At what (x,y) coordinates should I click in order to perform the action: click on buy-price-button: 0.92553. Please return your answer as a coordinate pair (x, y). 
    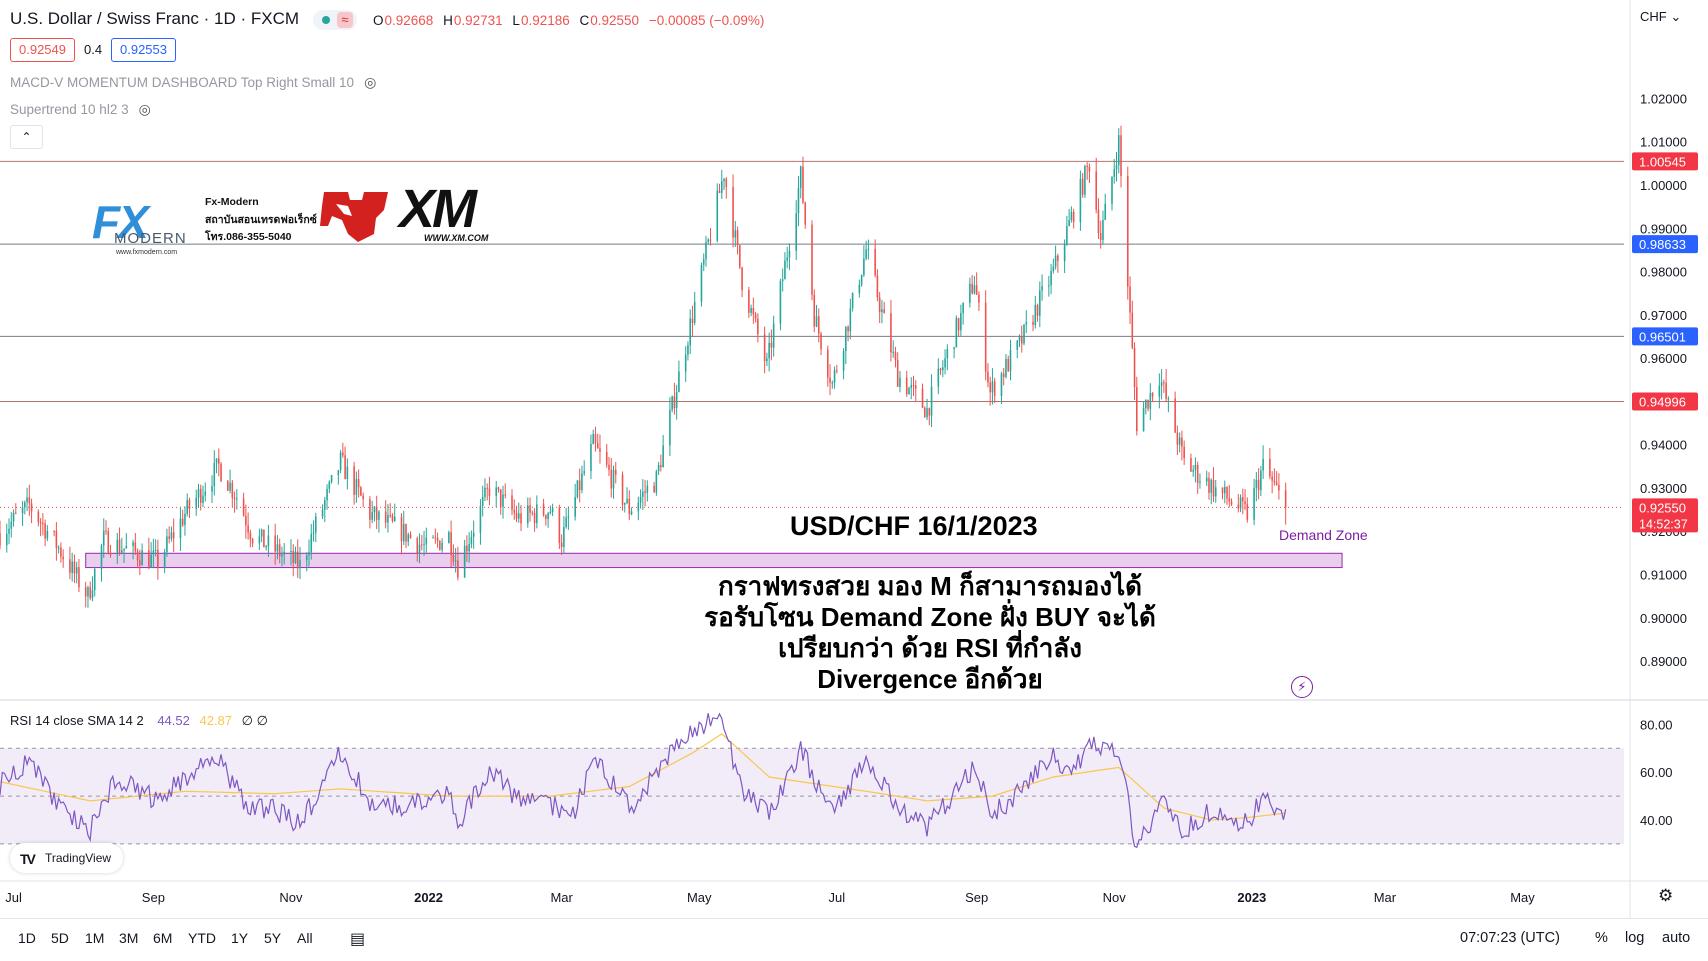
    Looking at the image, I should click on (143, 50).